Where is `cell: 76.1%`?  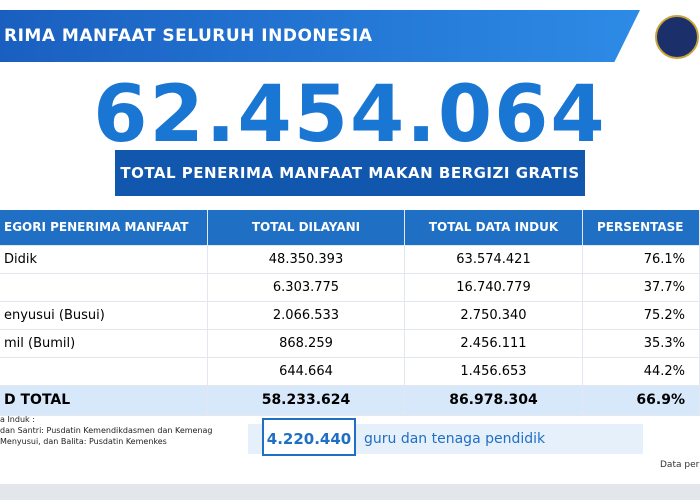 cell: 76.1% is located at coordinates (641, 259).